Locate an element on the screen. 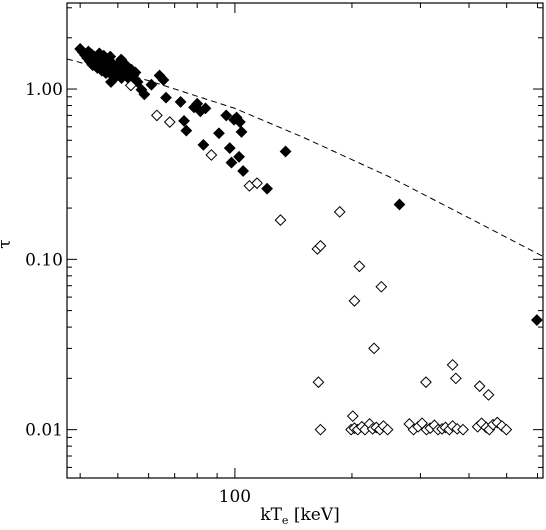  x-tick-label: 100 is located at coordinates (235, 497).